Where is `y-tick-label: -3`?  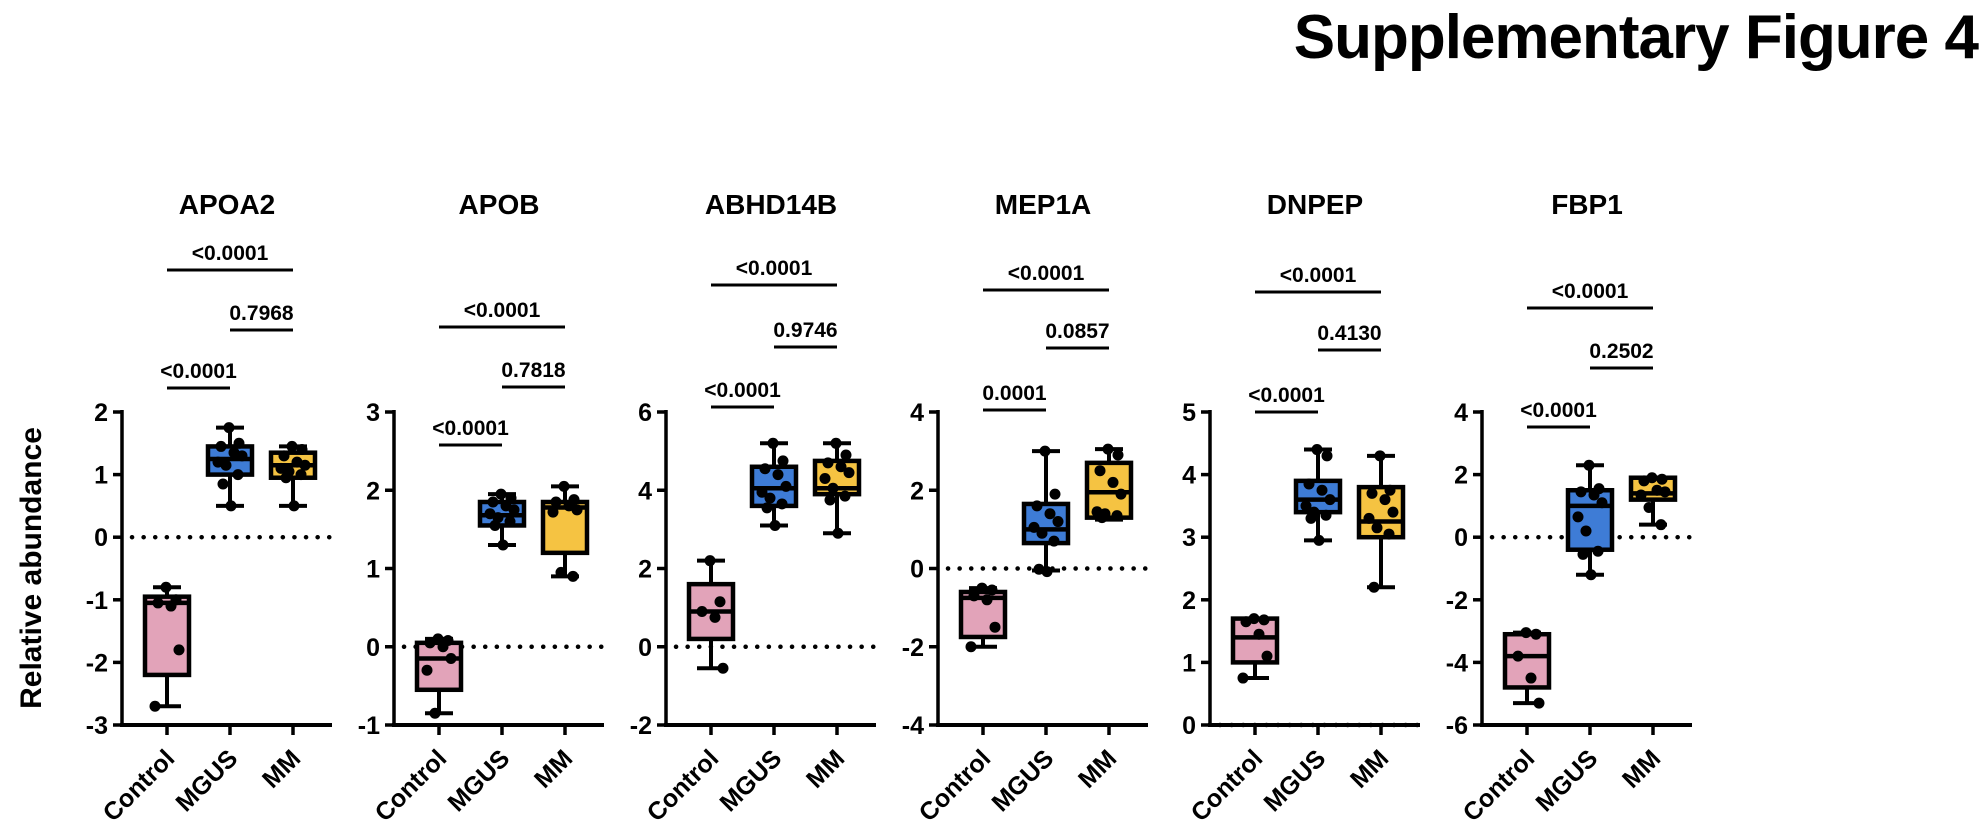 y-tick-label: -3 is located at coordinates (97, 726).